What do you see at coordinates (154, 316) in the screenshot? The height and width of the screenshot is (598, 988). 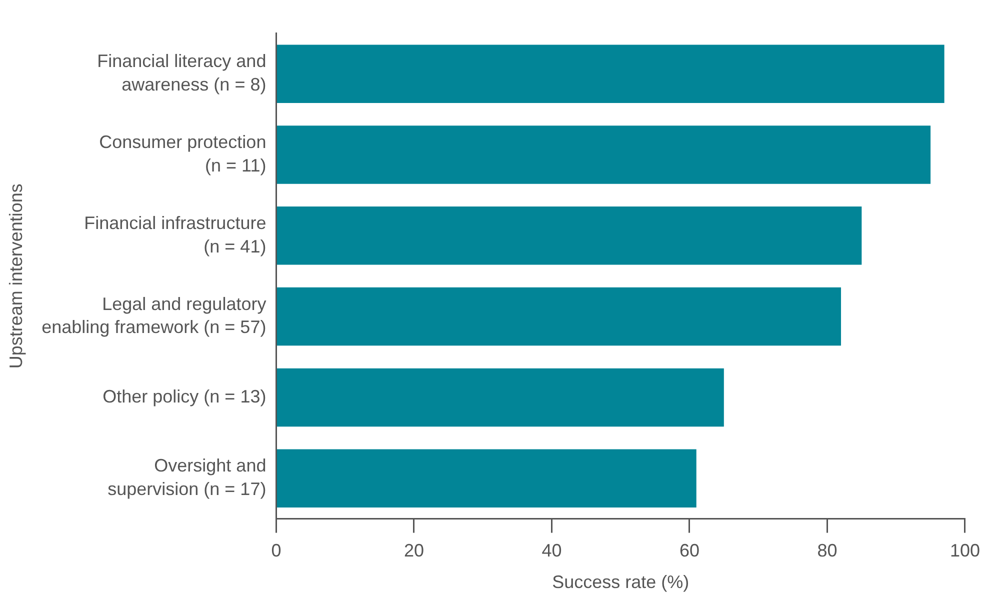 I see `y-tick-label: Legal and regulatory enabling framework (n = 57)` at bounding box center [154, 316].